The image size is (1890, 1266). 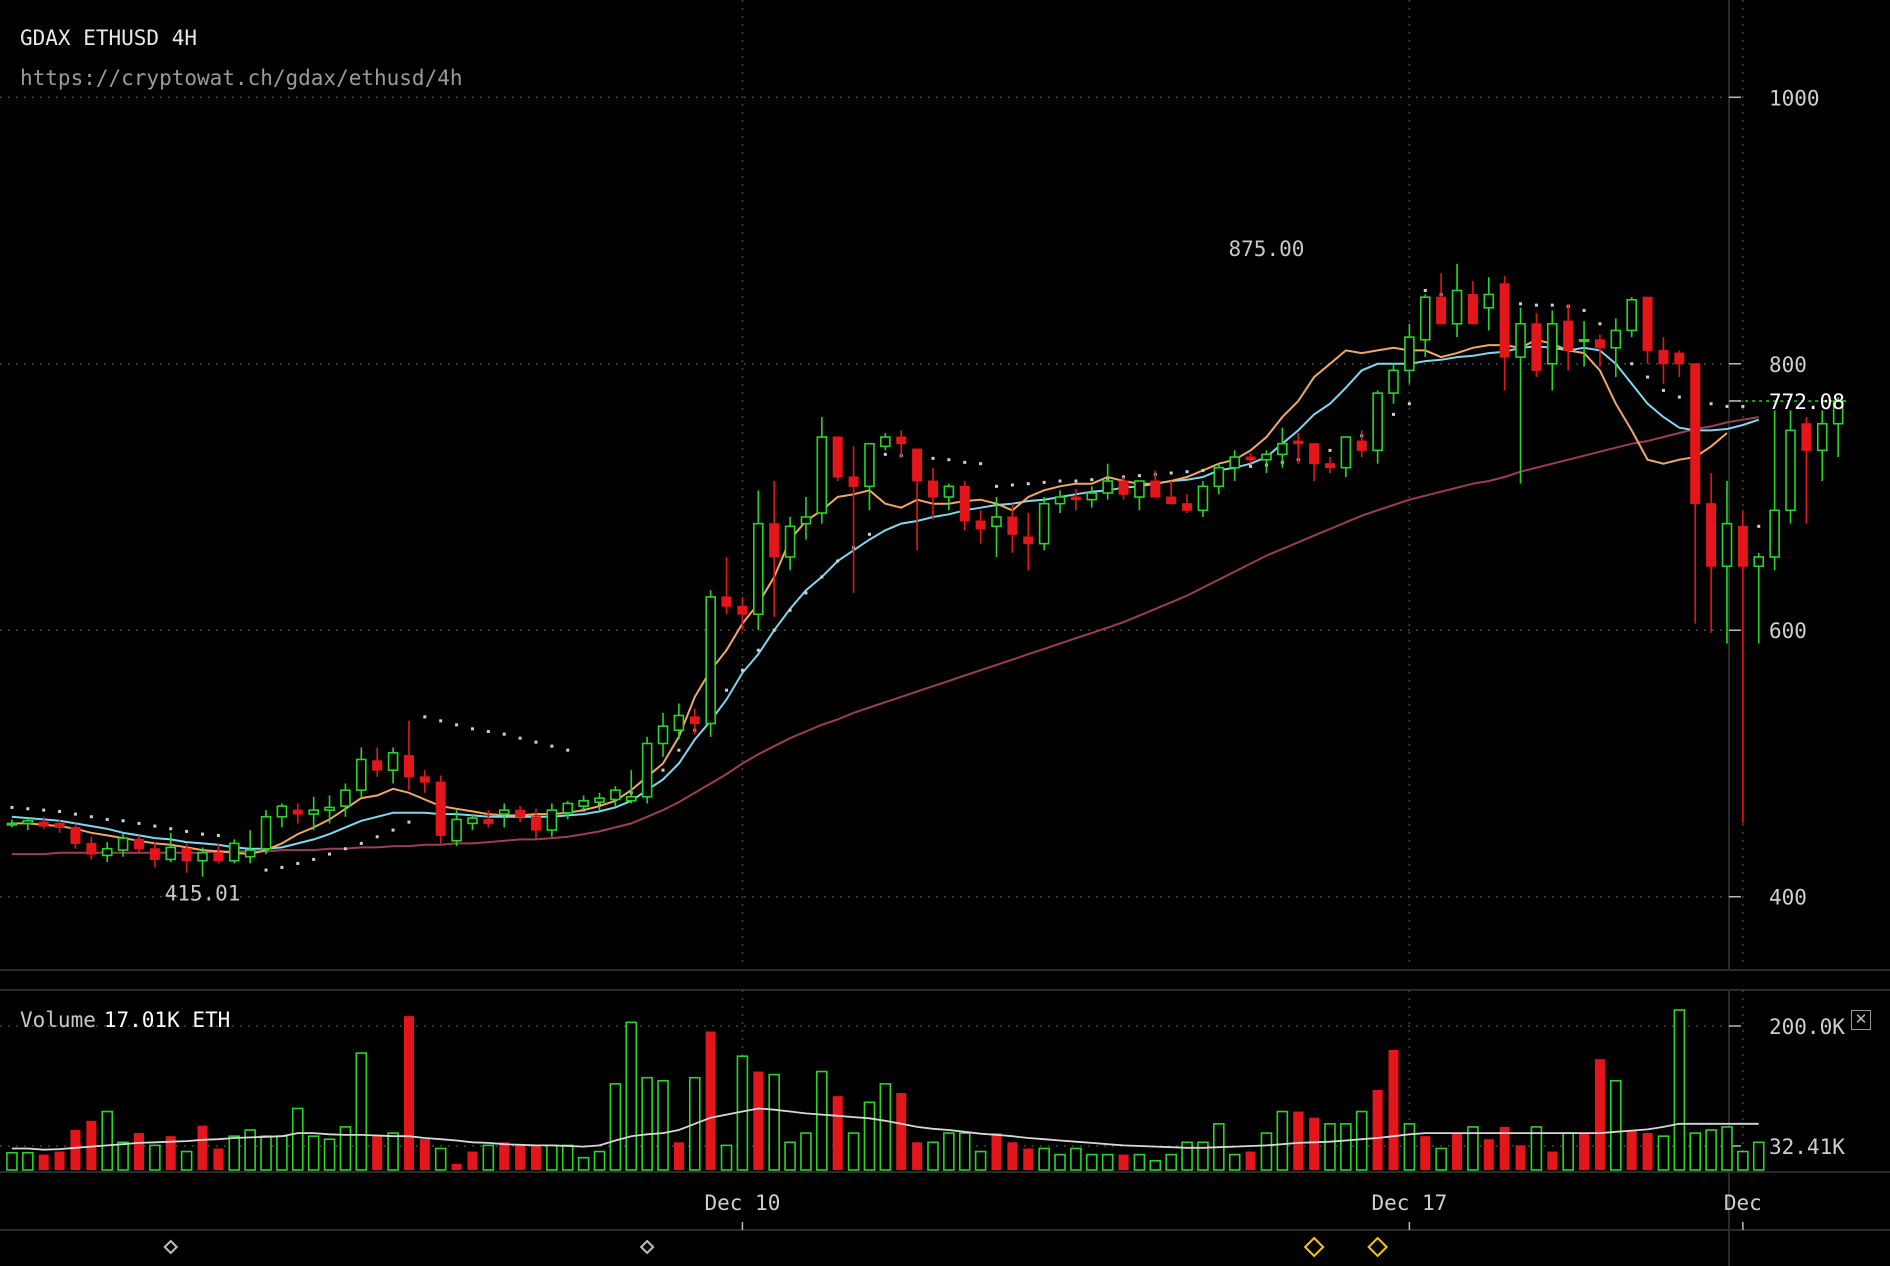 What do you see at coordinates (167, 1020) in the screenshot?
I see `volume-value: 17.01K ETH` at bounding box center [167, 1020].